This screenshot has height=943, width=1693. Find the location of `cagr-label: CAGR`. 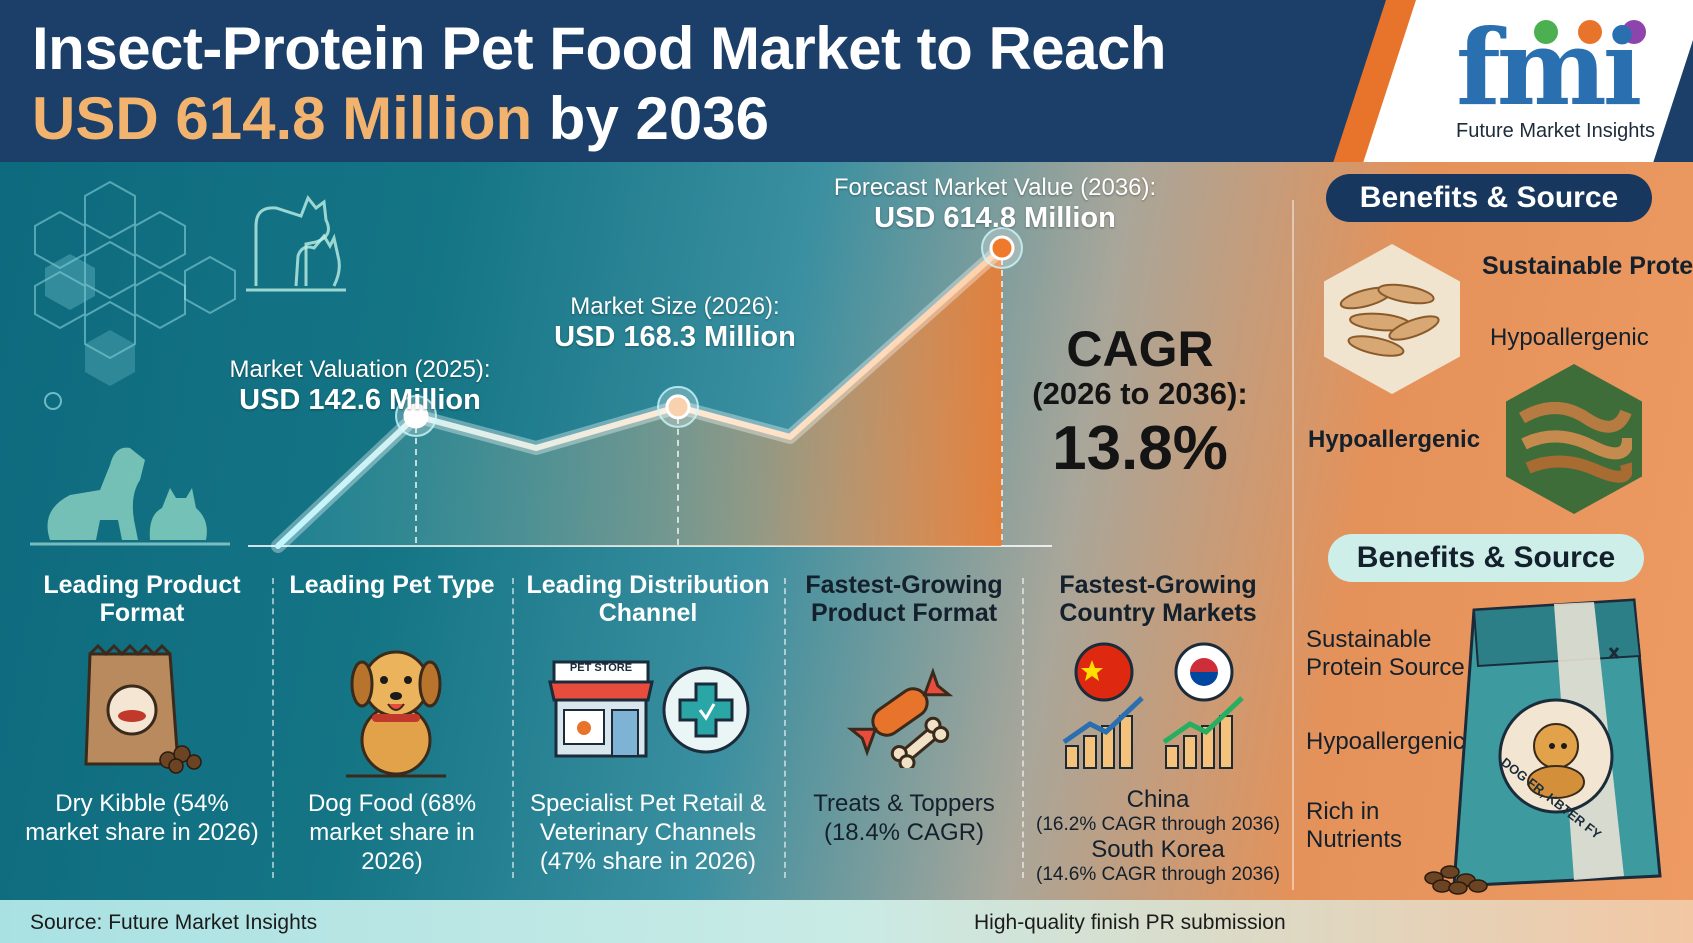

cagr-label: CAGR is located at coordinates (1140, 349).